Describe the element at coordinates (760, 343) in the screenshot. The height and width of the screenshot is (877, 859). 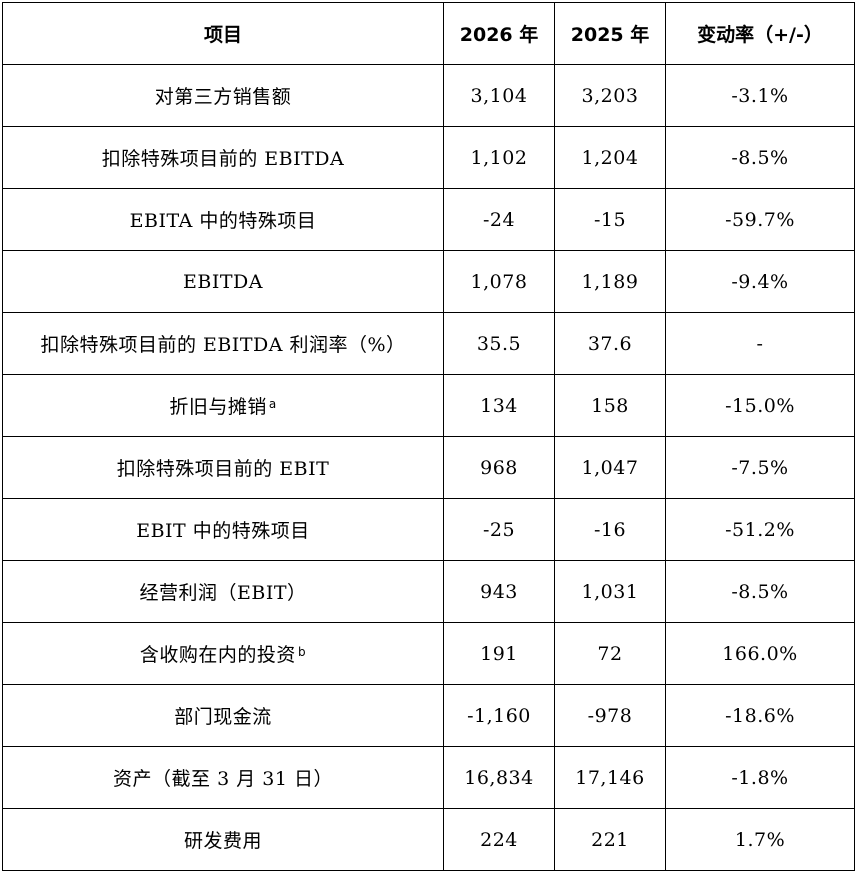
I see `change-rate-cell: -` at that location.